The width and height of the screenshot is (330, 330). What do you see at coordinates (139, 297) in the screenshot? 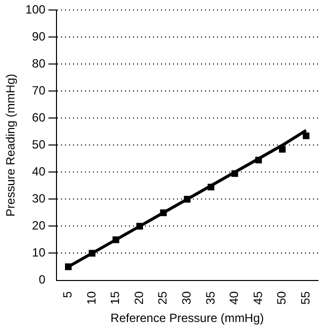
I see `x-tick-label: 20` at bounding box center [139, 297].